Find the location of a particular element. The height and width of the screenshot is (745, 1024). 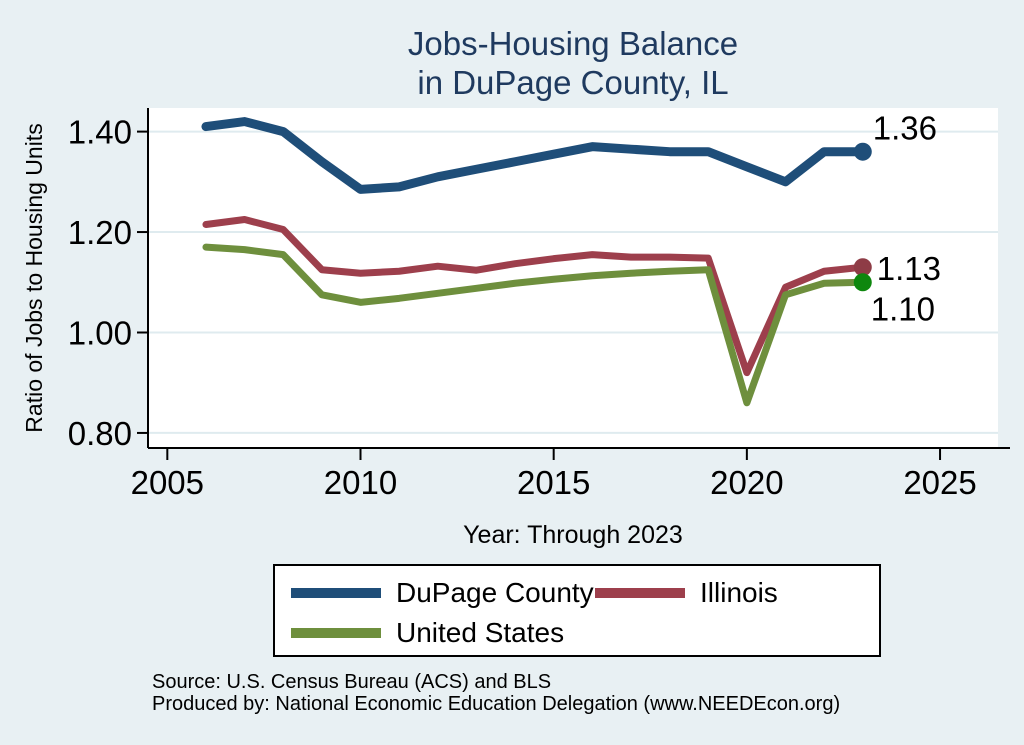

y-axis-title: Ratio of Jobs to Housing Units is located at coordinates (34, 277).